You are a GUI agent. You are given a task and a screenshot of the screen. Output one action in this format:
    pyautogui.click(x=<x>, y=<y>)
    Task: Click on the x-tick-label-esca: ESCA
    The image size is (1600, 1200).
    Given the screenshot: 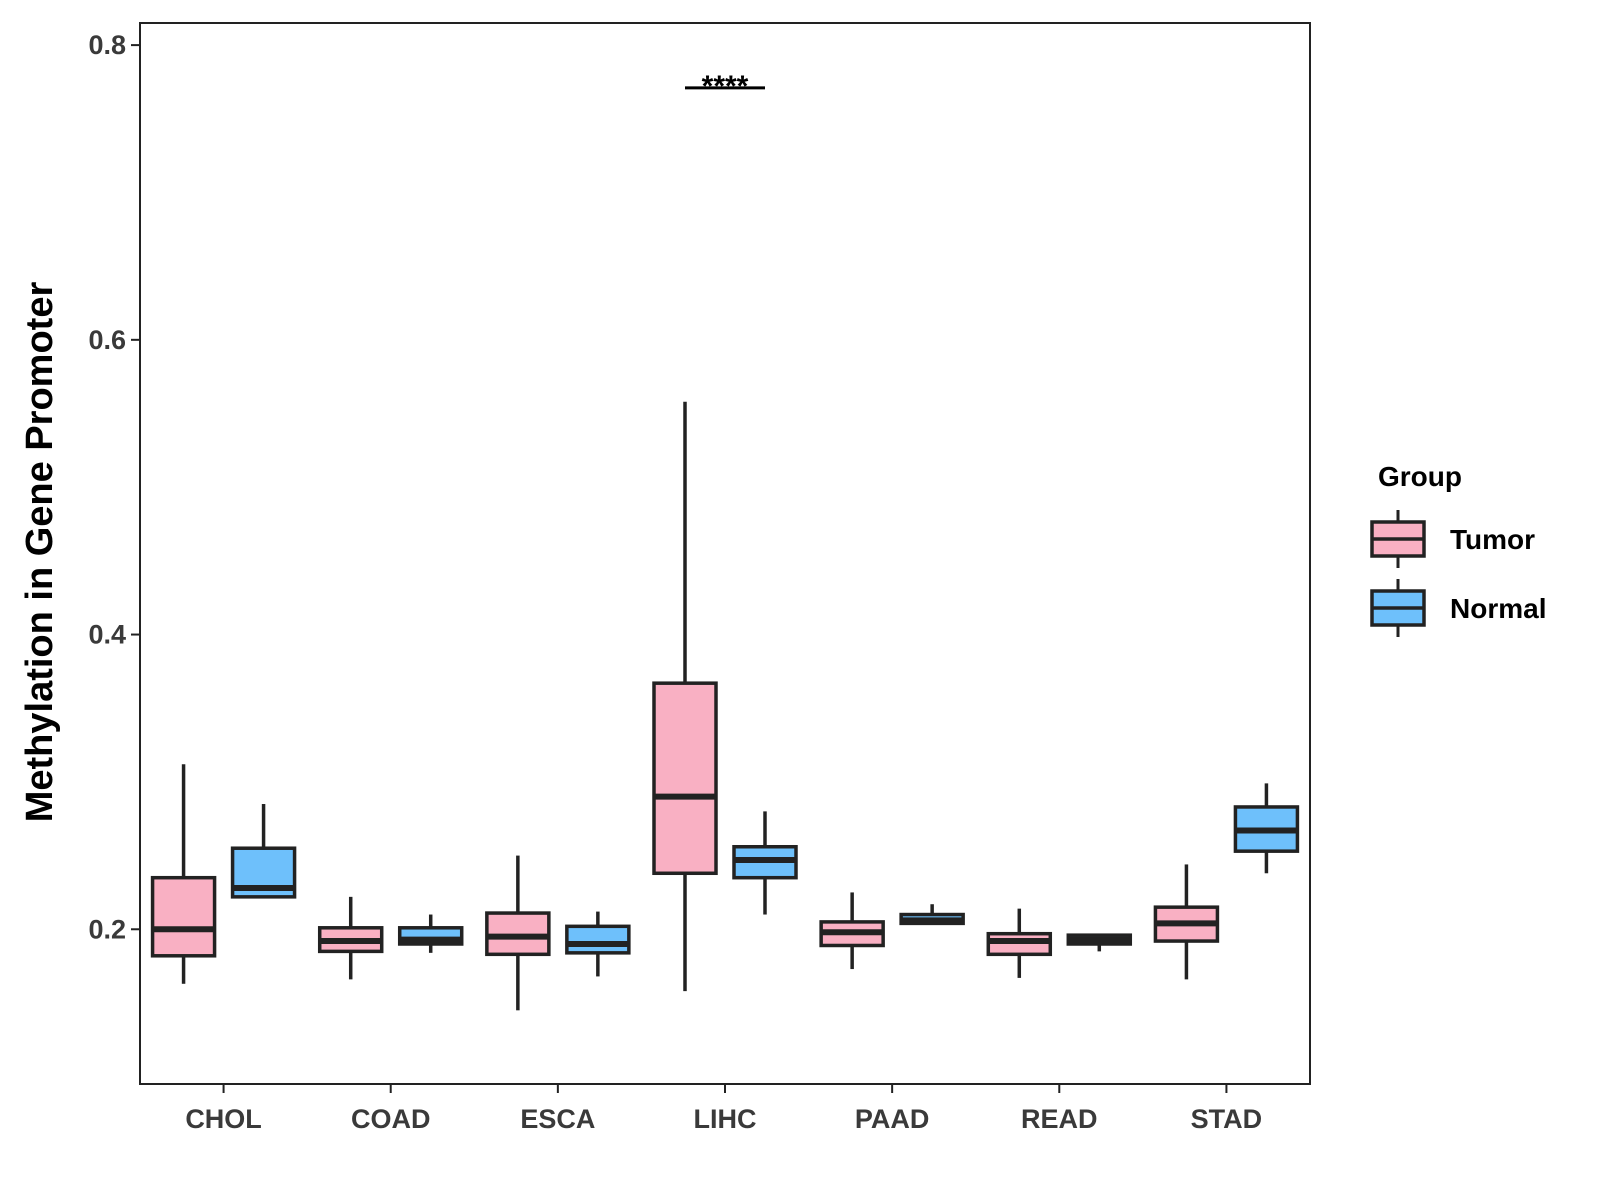 What is the action you would take?
    pyautogui.click(x=557, y=1119)
    